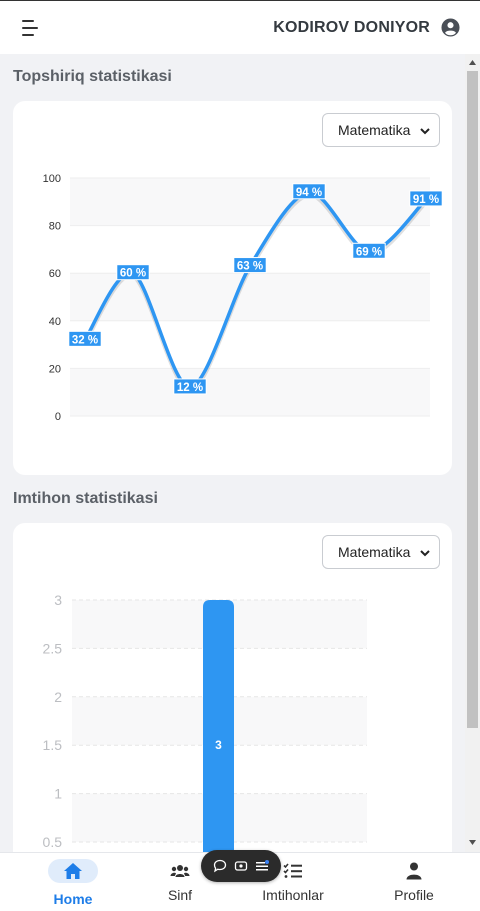 This screenshot has width=480, height=911. Describe the element at coordinates (53, 745) in the screenshot. I see `y-tick-label: 1.5` at that location.